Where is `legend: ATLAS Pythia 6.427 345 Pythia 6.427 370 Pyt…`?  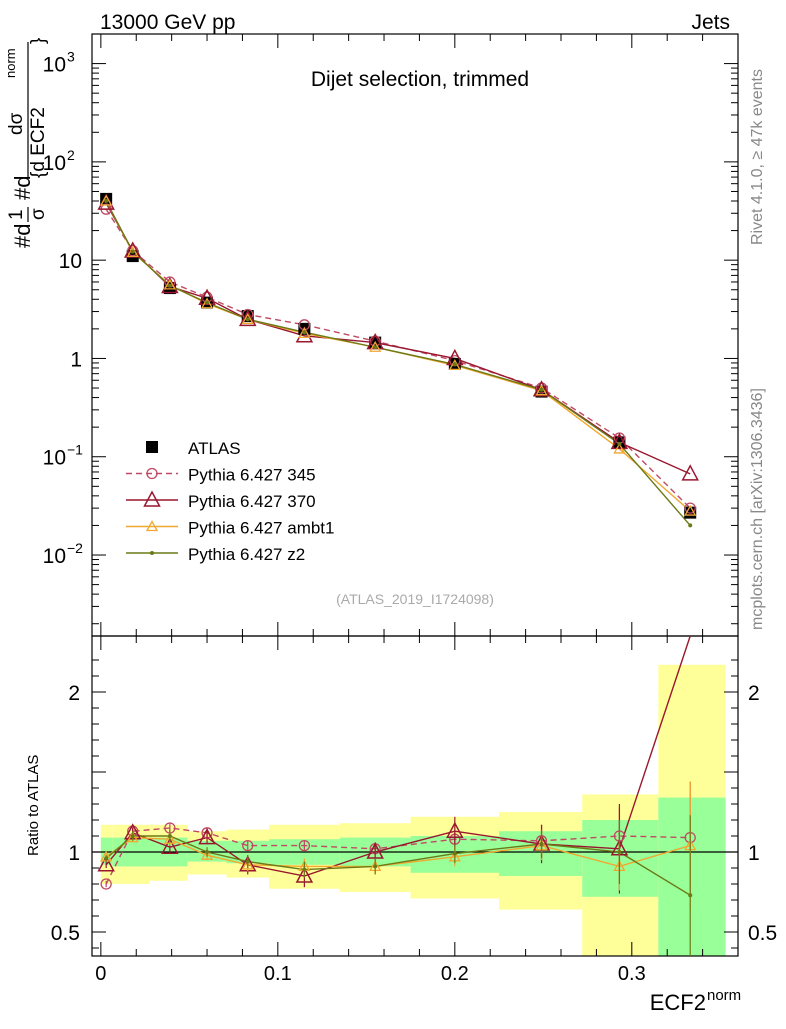 legend: ATLAS Pythia 6.427 345 Pythia 6.427 370 Pyt… is located at coordinates (230, 501).